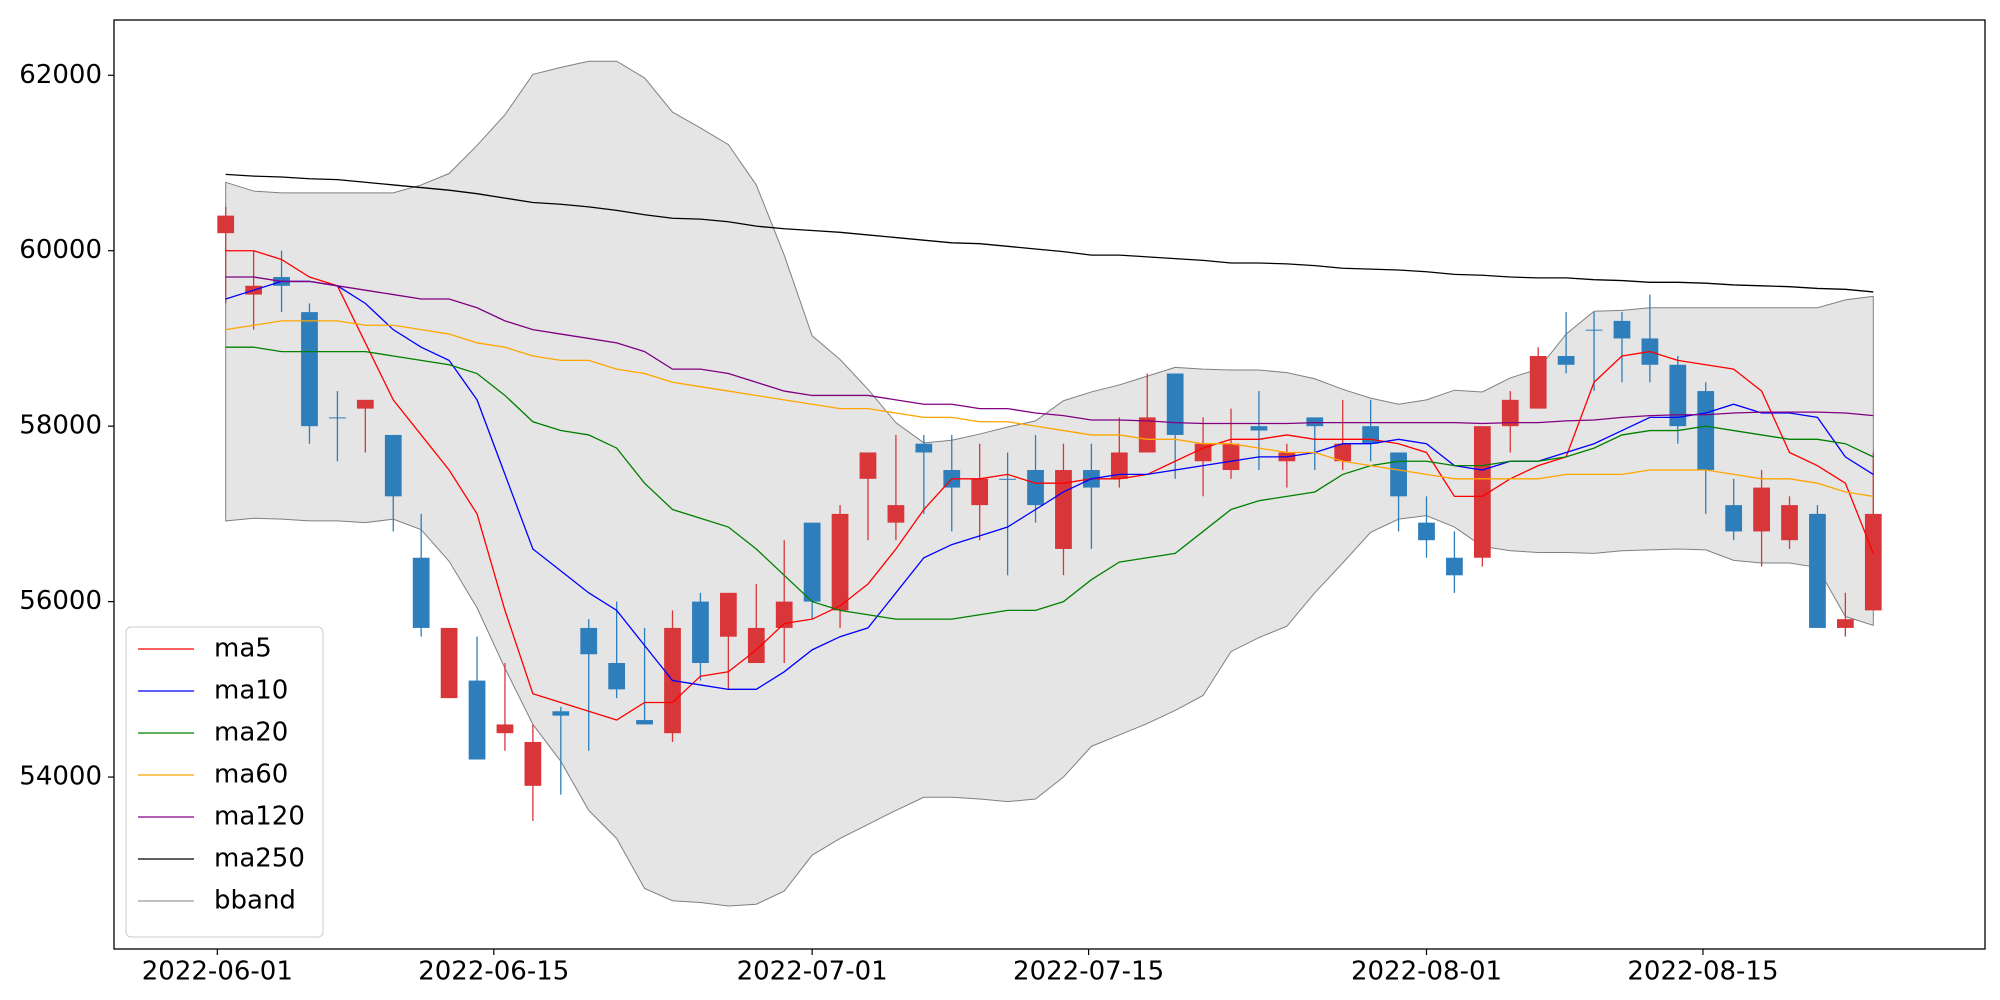 The width and height of the screenshot is (2000, 1000). What do you see at coordinates (217, 972) in the screenshot?
I see `x-tick-label: 2022-06-01` at bounding box center [217, 972].